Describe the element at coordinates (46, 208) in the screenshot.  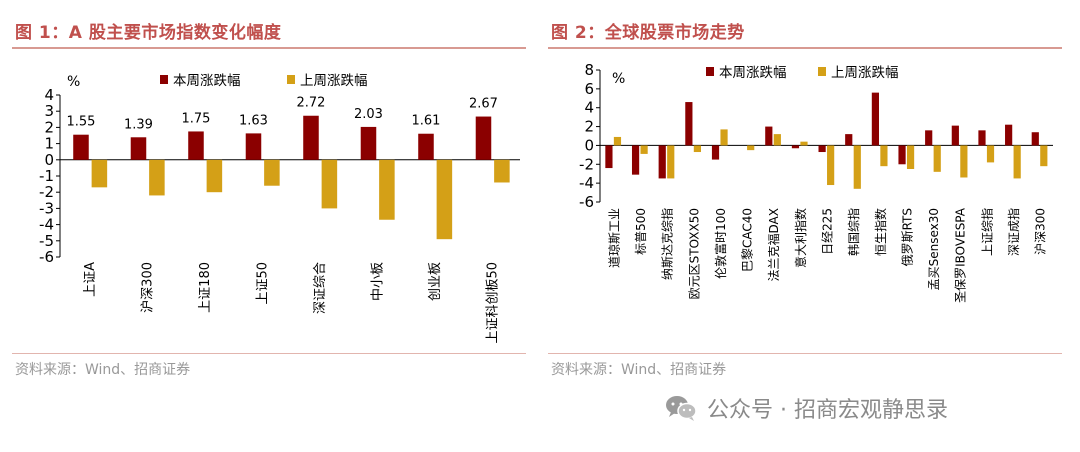
I see `fig1-y-tick-label: -3` at that location.